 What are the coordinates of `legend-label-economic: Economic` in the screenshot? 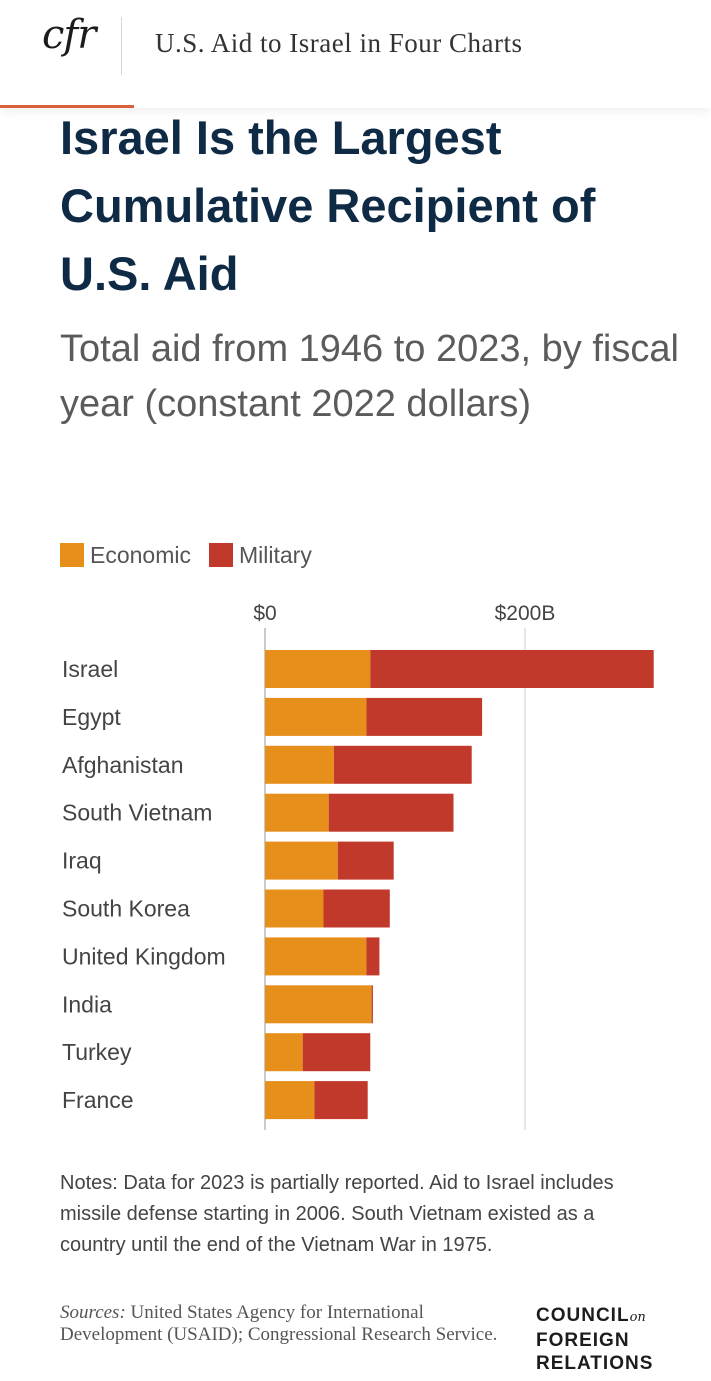 It's located at (140, 554).